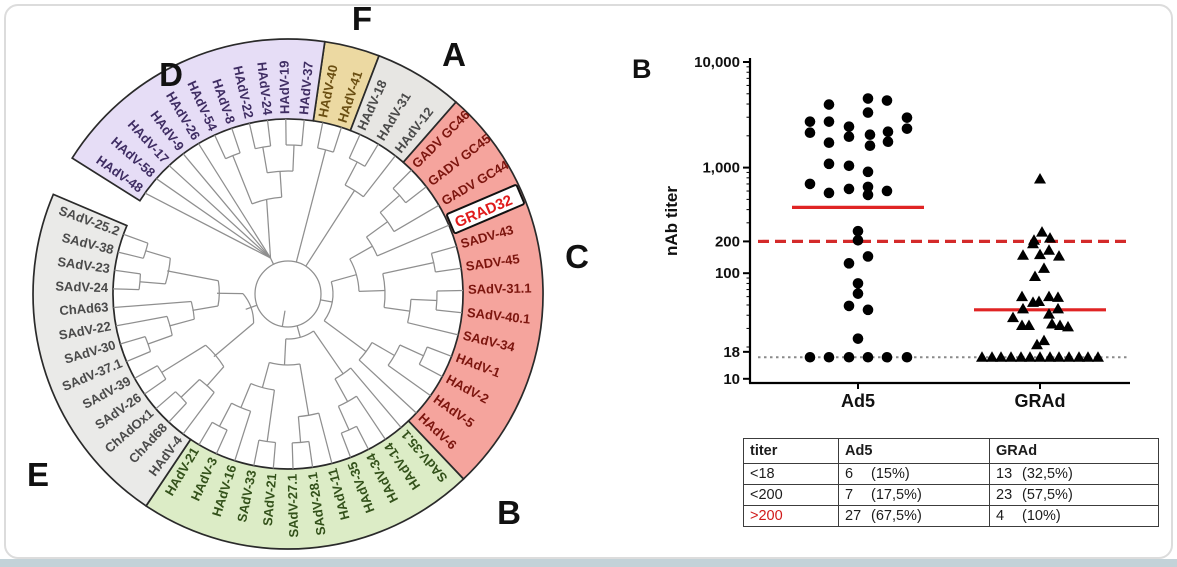 Image resolution: width=1177 pixels, height=567 pixels. What do you see at coordinates (791, 495) in the screenshot?
I see `titer-range-cell: <200` at bounding box center [791, 495].